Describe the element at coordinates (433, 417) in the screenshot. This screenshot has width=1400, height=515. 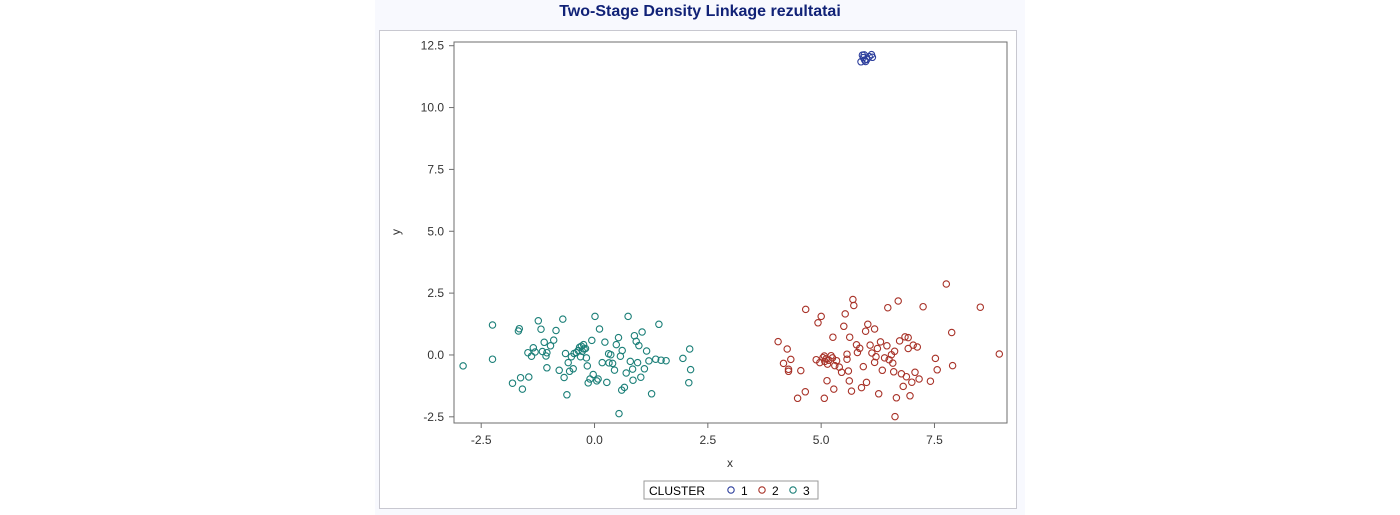
I see `y-tick-label: -2.5` at that location.